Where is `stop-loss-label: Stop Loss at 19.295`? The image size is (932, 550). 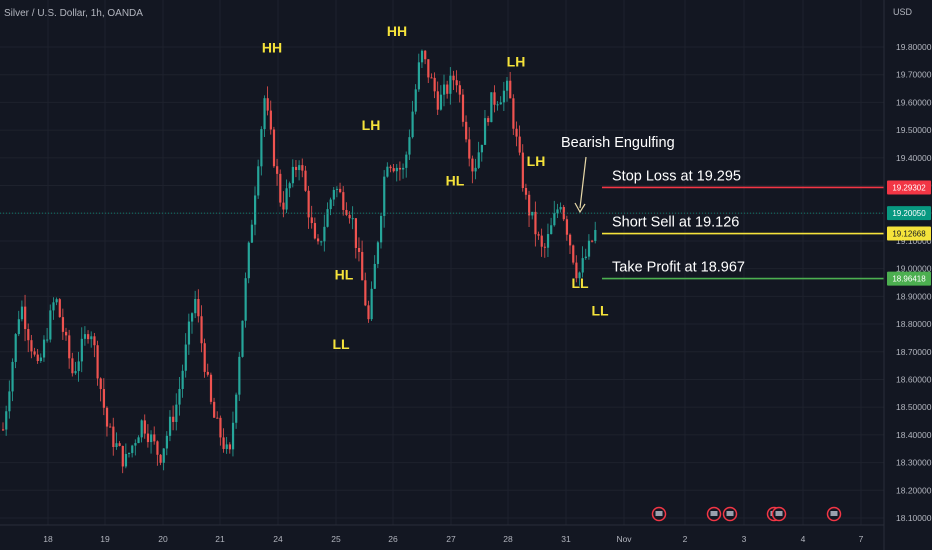
stop-loss-label: Stop Loss at 19.295 is located at coordinates (676, 176).